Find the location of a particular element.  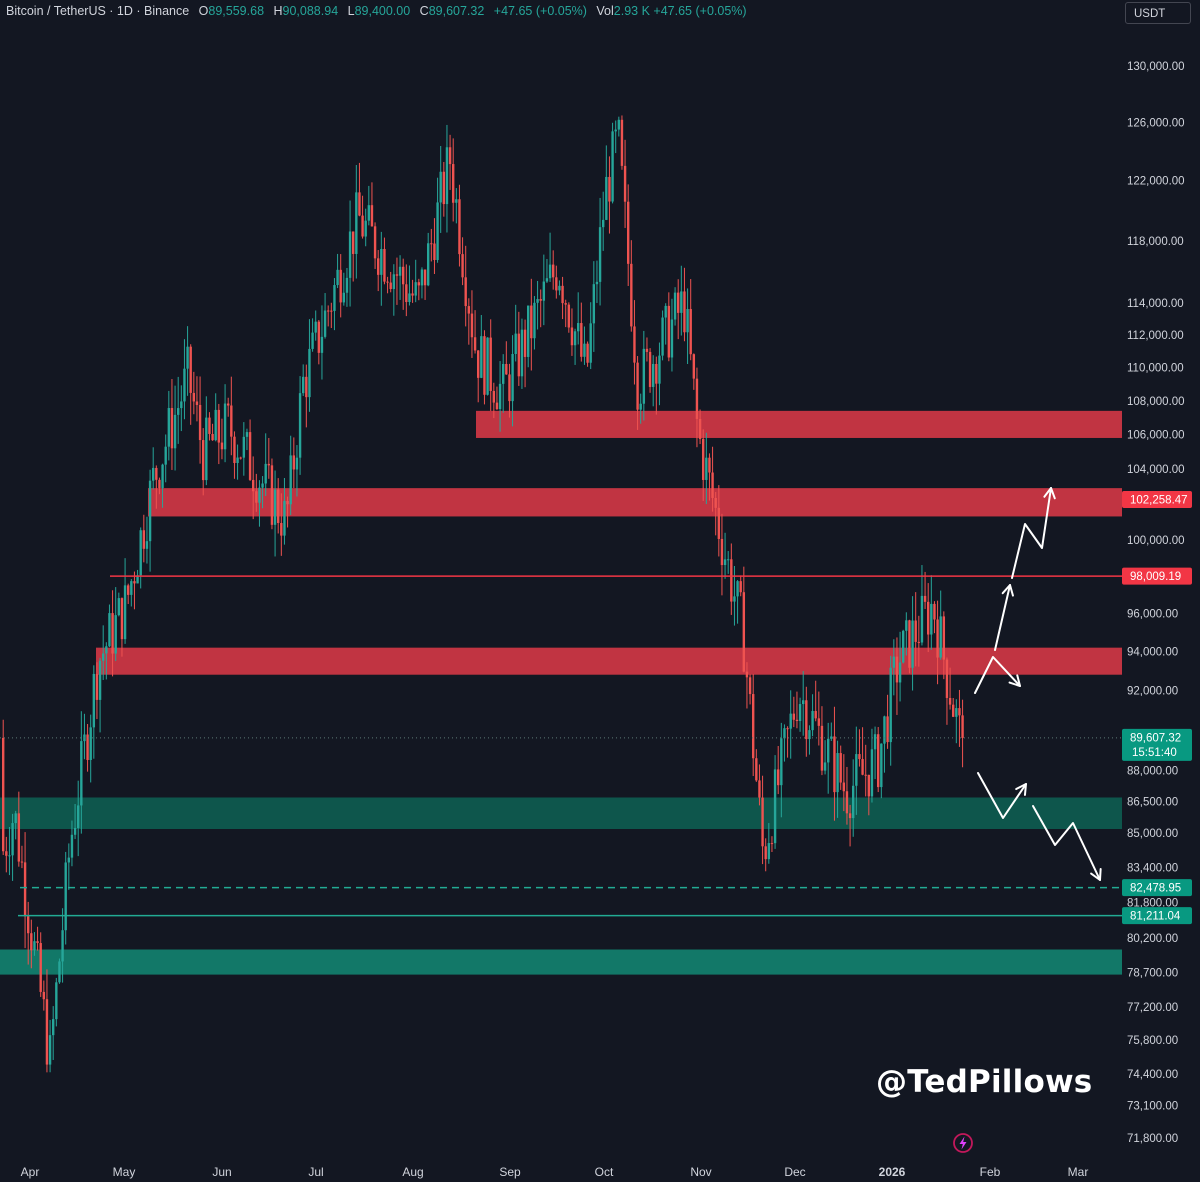

projection-arrows is located at coordinates (1038, 684).